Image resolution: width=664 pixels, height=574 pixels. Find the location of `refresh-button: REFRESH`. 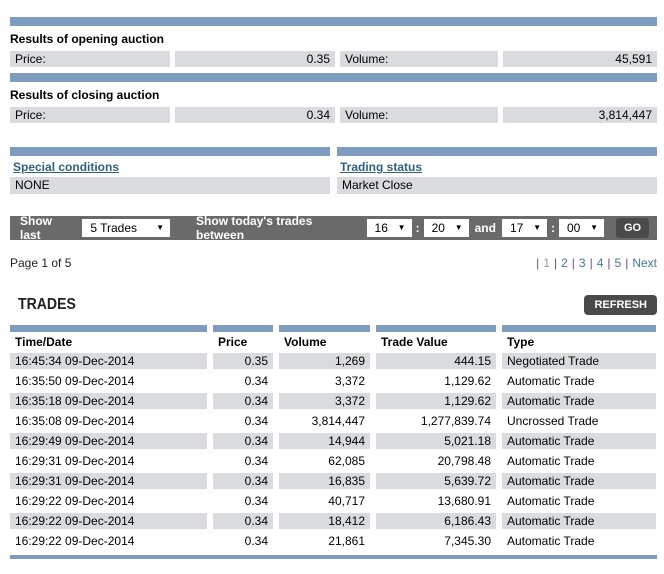

refresh-button: REFRESH is located at coordinates (620, 305).